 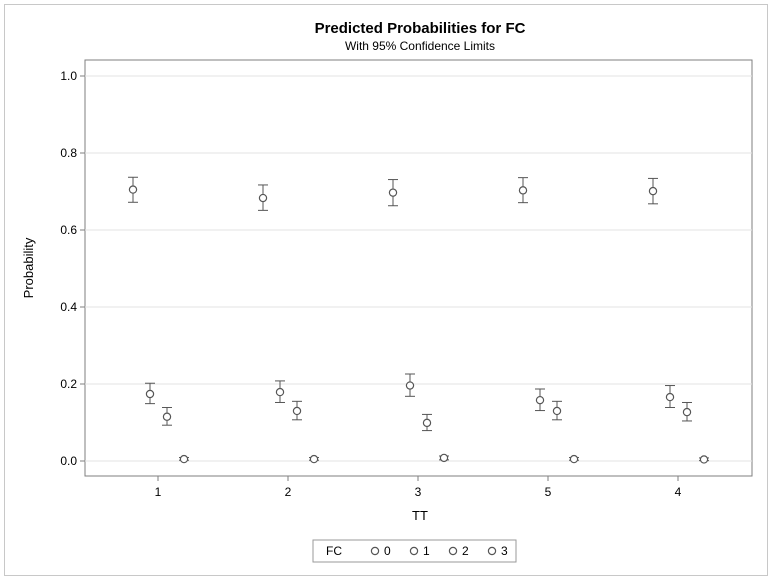 What do you see at coordinates (68, 384) in the screenshot?
I see `y-tick-label: 0.2` at bounding box center [68, 384].